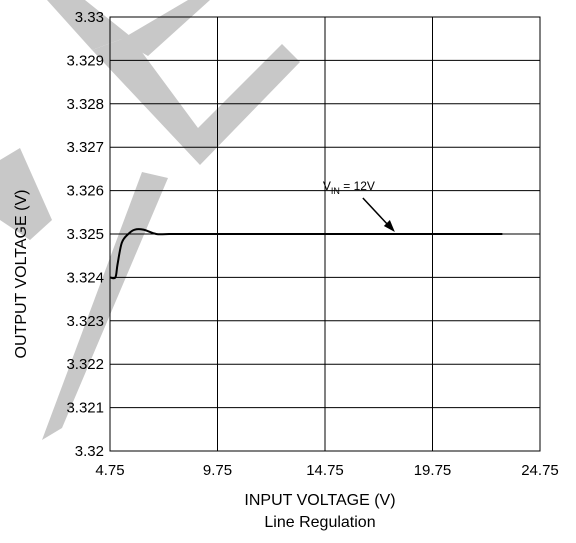 The image size is (576, 543). What do you see at coordinates (377, 213) in the screenshot?
I see `annotation-arrow` at bounding box center [377, 213].